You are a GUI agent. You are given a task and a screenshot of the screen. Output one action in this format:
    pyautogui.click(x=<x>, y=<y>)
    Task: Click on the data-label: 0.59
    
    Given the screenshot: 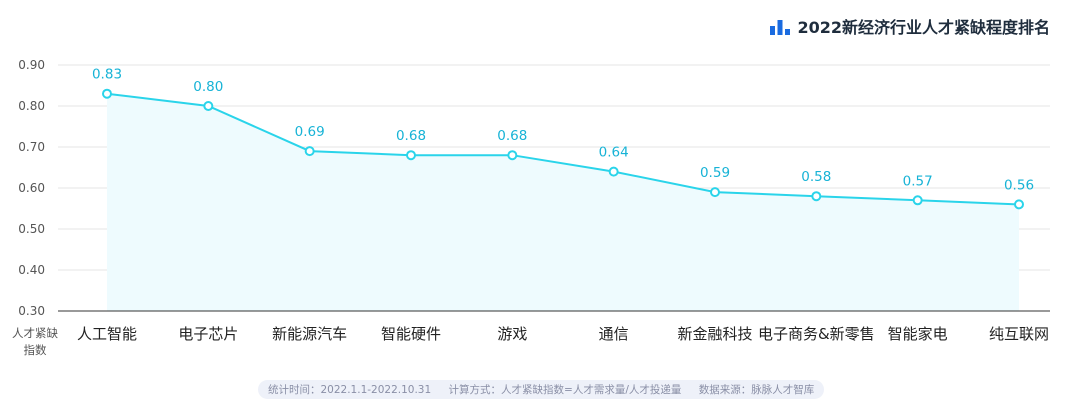 What is the action you would take?
    pyautogui.click(x=715, y=173)
    